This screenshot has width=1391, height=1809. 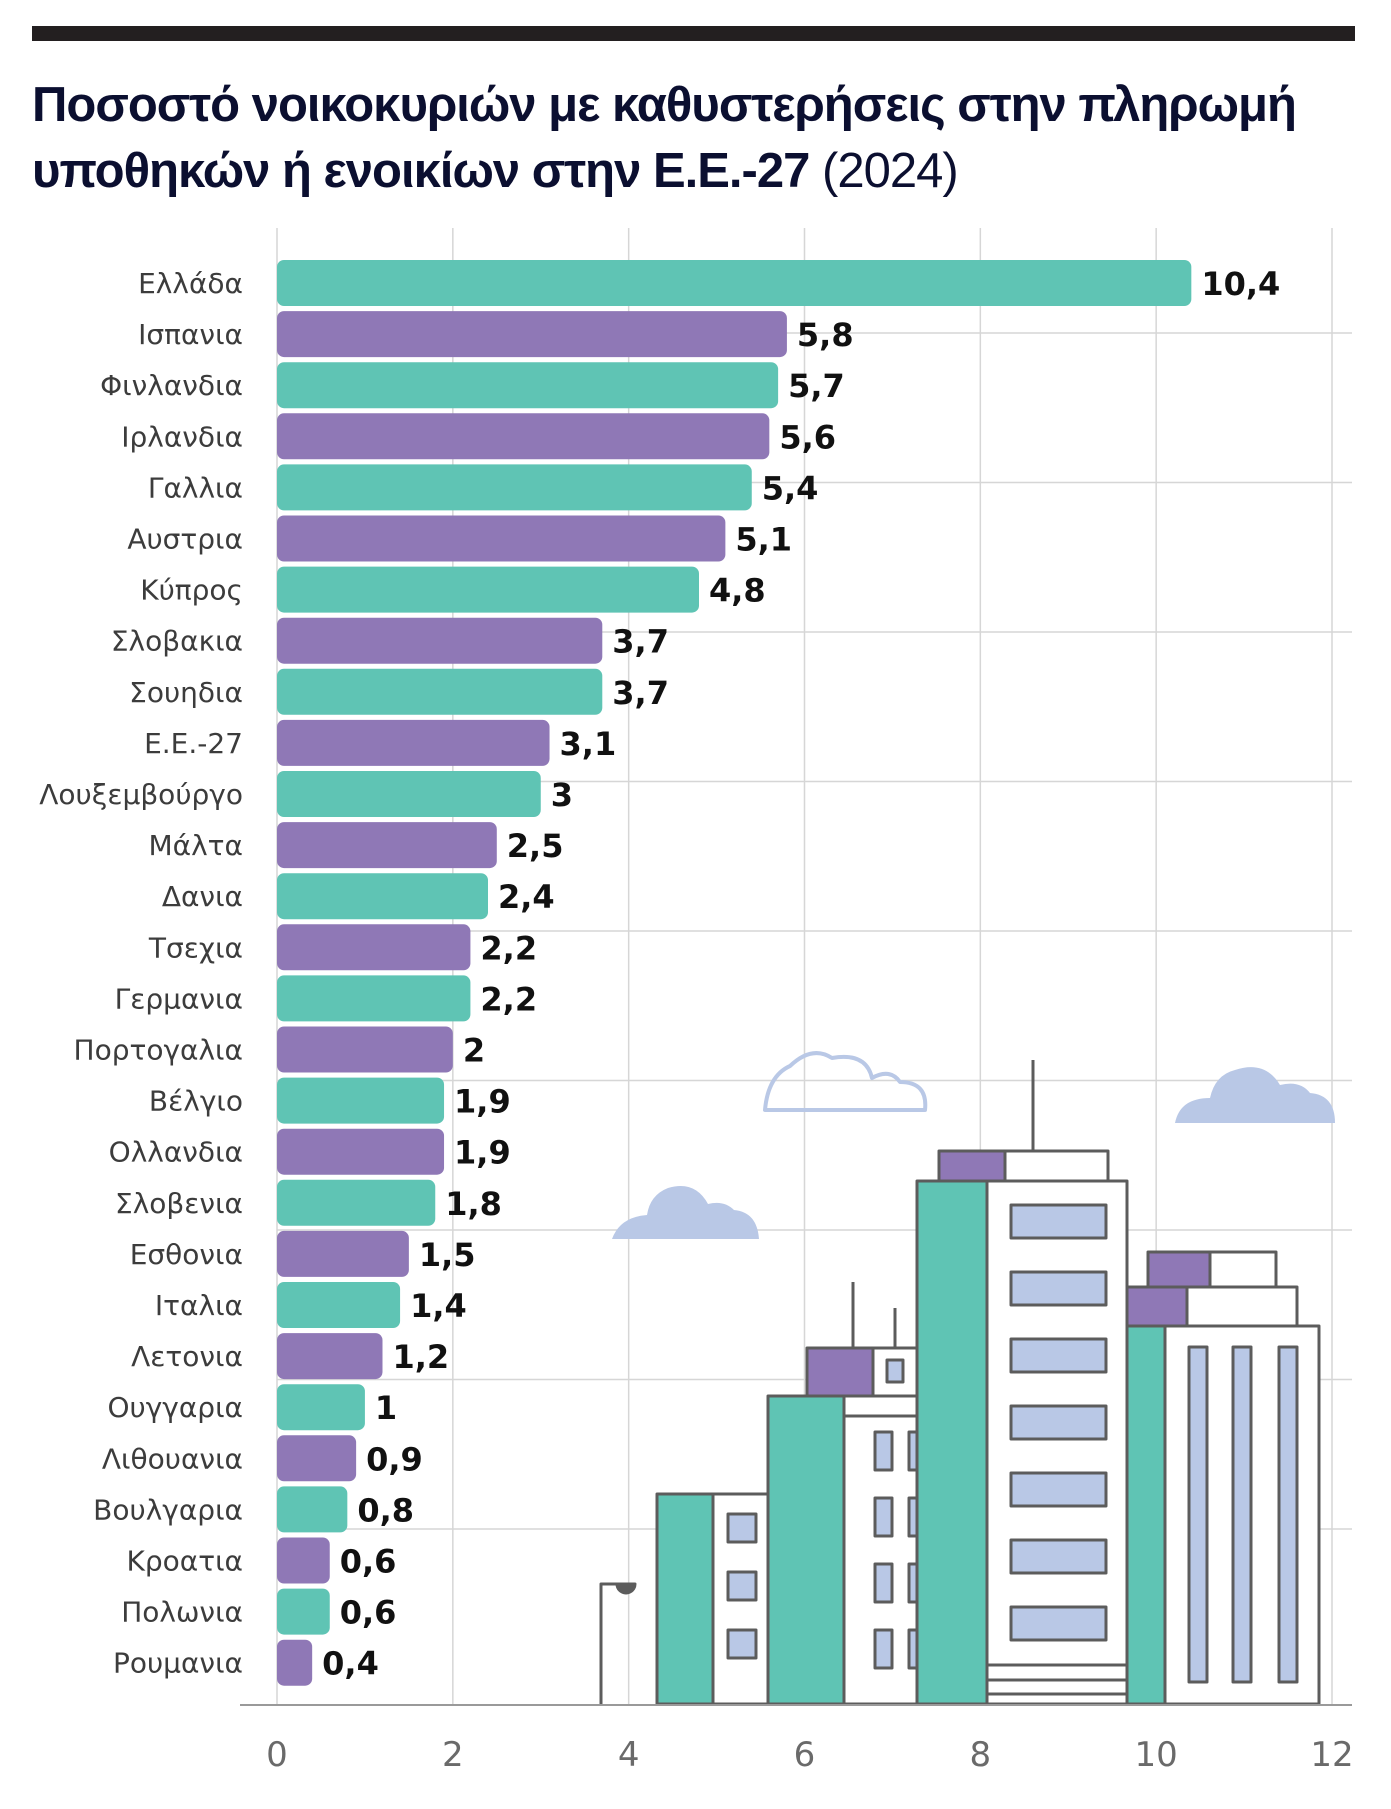 I want to click on category-label: Γαλλια, so click(x=195, y=487).